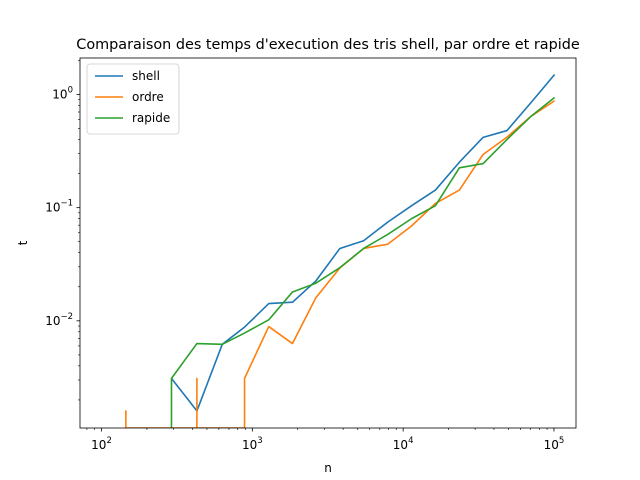 The height and width of the screenshot is (480, 640). Describe the element at coordinates (325, 440) in the screenshot. I see `x-axis: 10² 10³ 10⁴ 10⁵` at that location.